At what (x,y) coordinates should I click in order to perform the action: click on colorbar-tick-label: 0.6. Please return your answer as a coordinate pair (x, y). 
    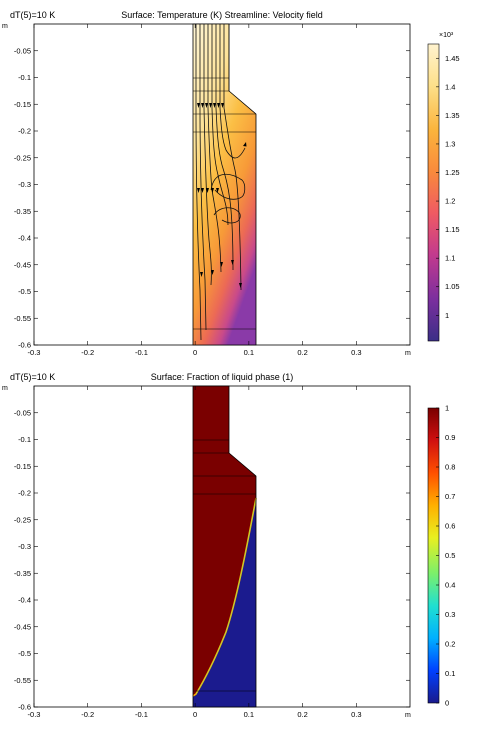
    Looking at the image, I should click on (450, 526).